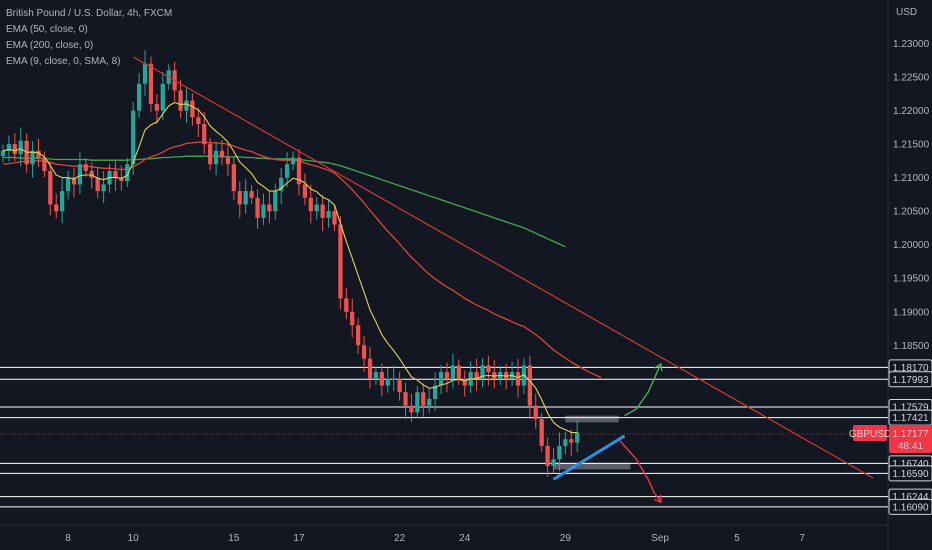  I want to click on y-tick-label: 1.22000, so click(911, 111).